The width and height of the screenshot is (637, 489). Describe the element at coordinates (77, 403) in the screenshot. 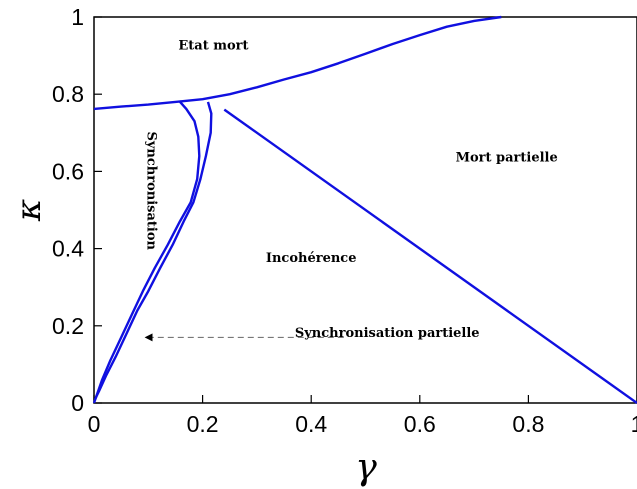

I see `y-tick-label: 0` at that location.